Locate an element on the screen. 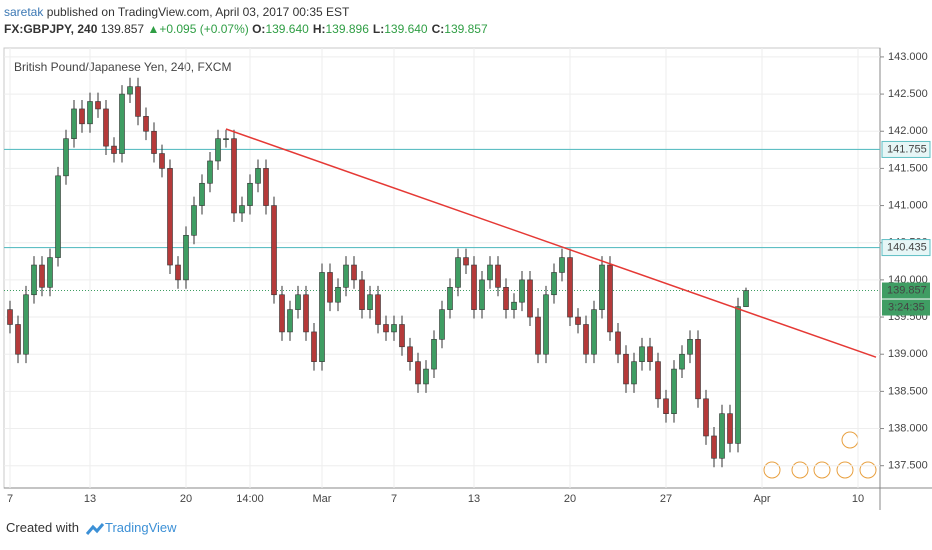 This screenshot has width=932, height=550. chart-title: British Pound/Japanese Yen, 240, FXCM is located at coordinates (122, 67).